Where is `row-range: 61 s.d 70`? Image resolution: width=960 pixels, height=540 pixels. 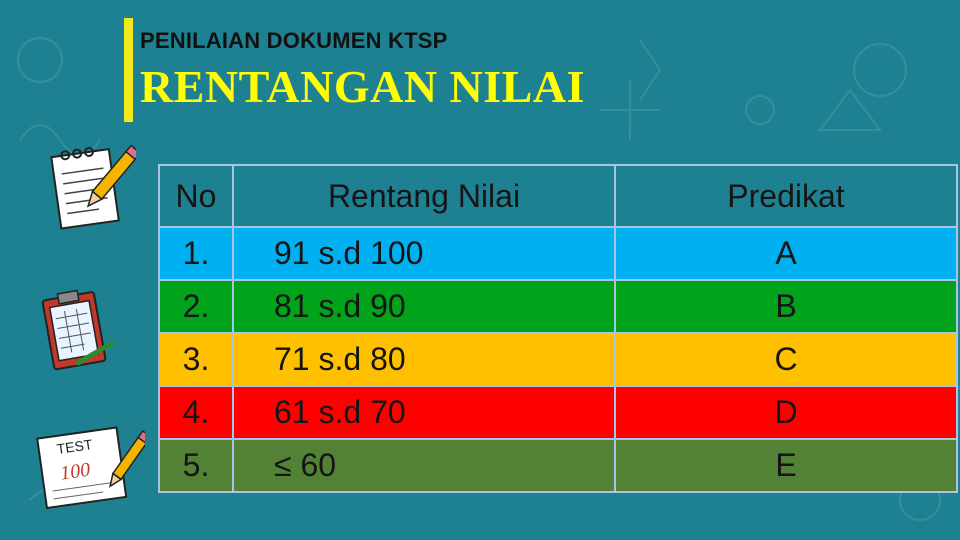 row-range: 61 s.d 70 is located at coordinates (424, 412).